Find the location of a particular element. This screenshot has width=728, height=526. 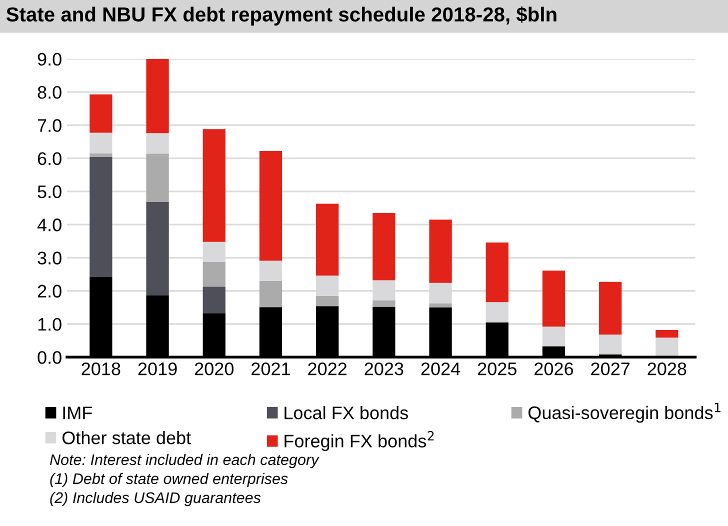

legend-label: Local FX bonds is located at coordinates (346, 413).